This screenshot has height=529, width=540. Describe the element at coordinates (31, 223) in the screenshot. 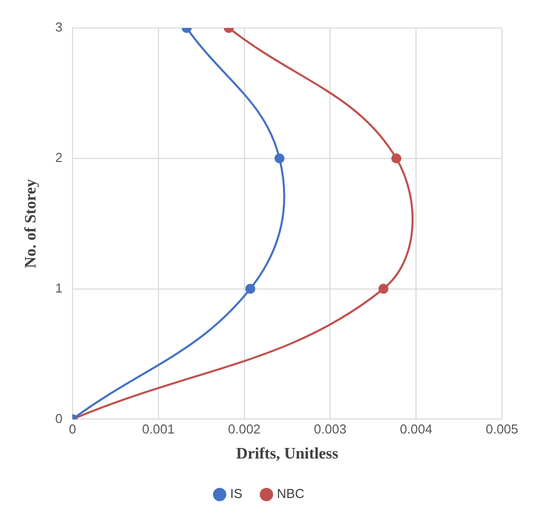

I see `y-axis-title: No. of Storey` at that location.